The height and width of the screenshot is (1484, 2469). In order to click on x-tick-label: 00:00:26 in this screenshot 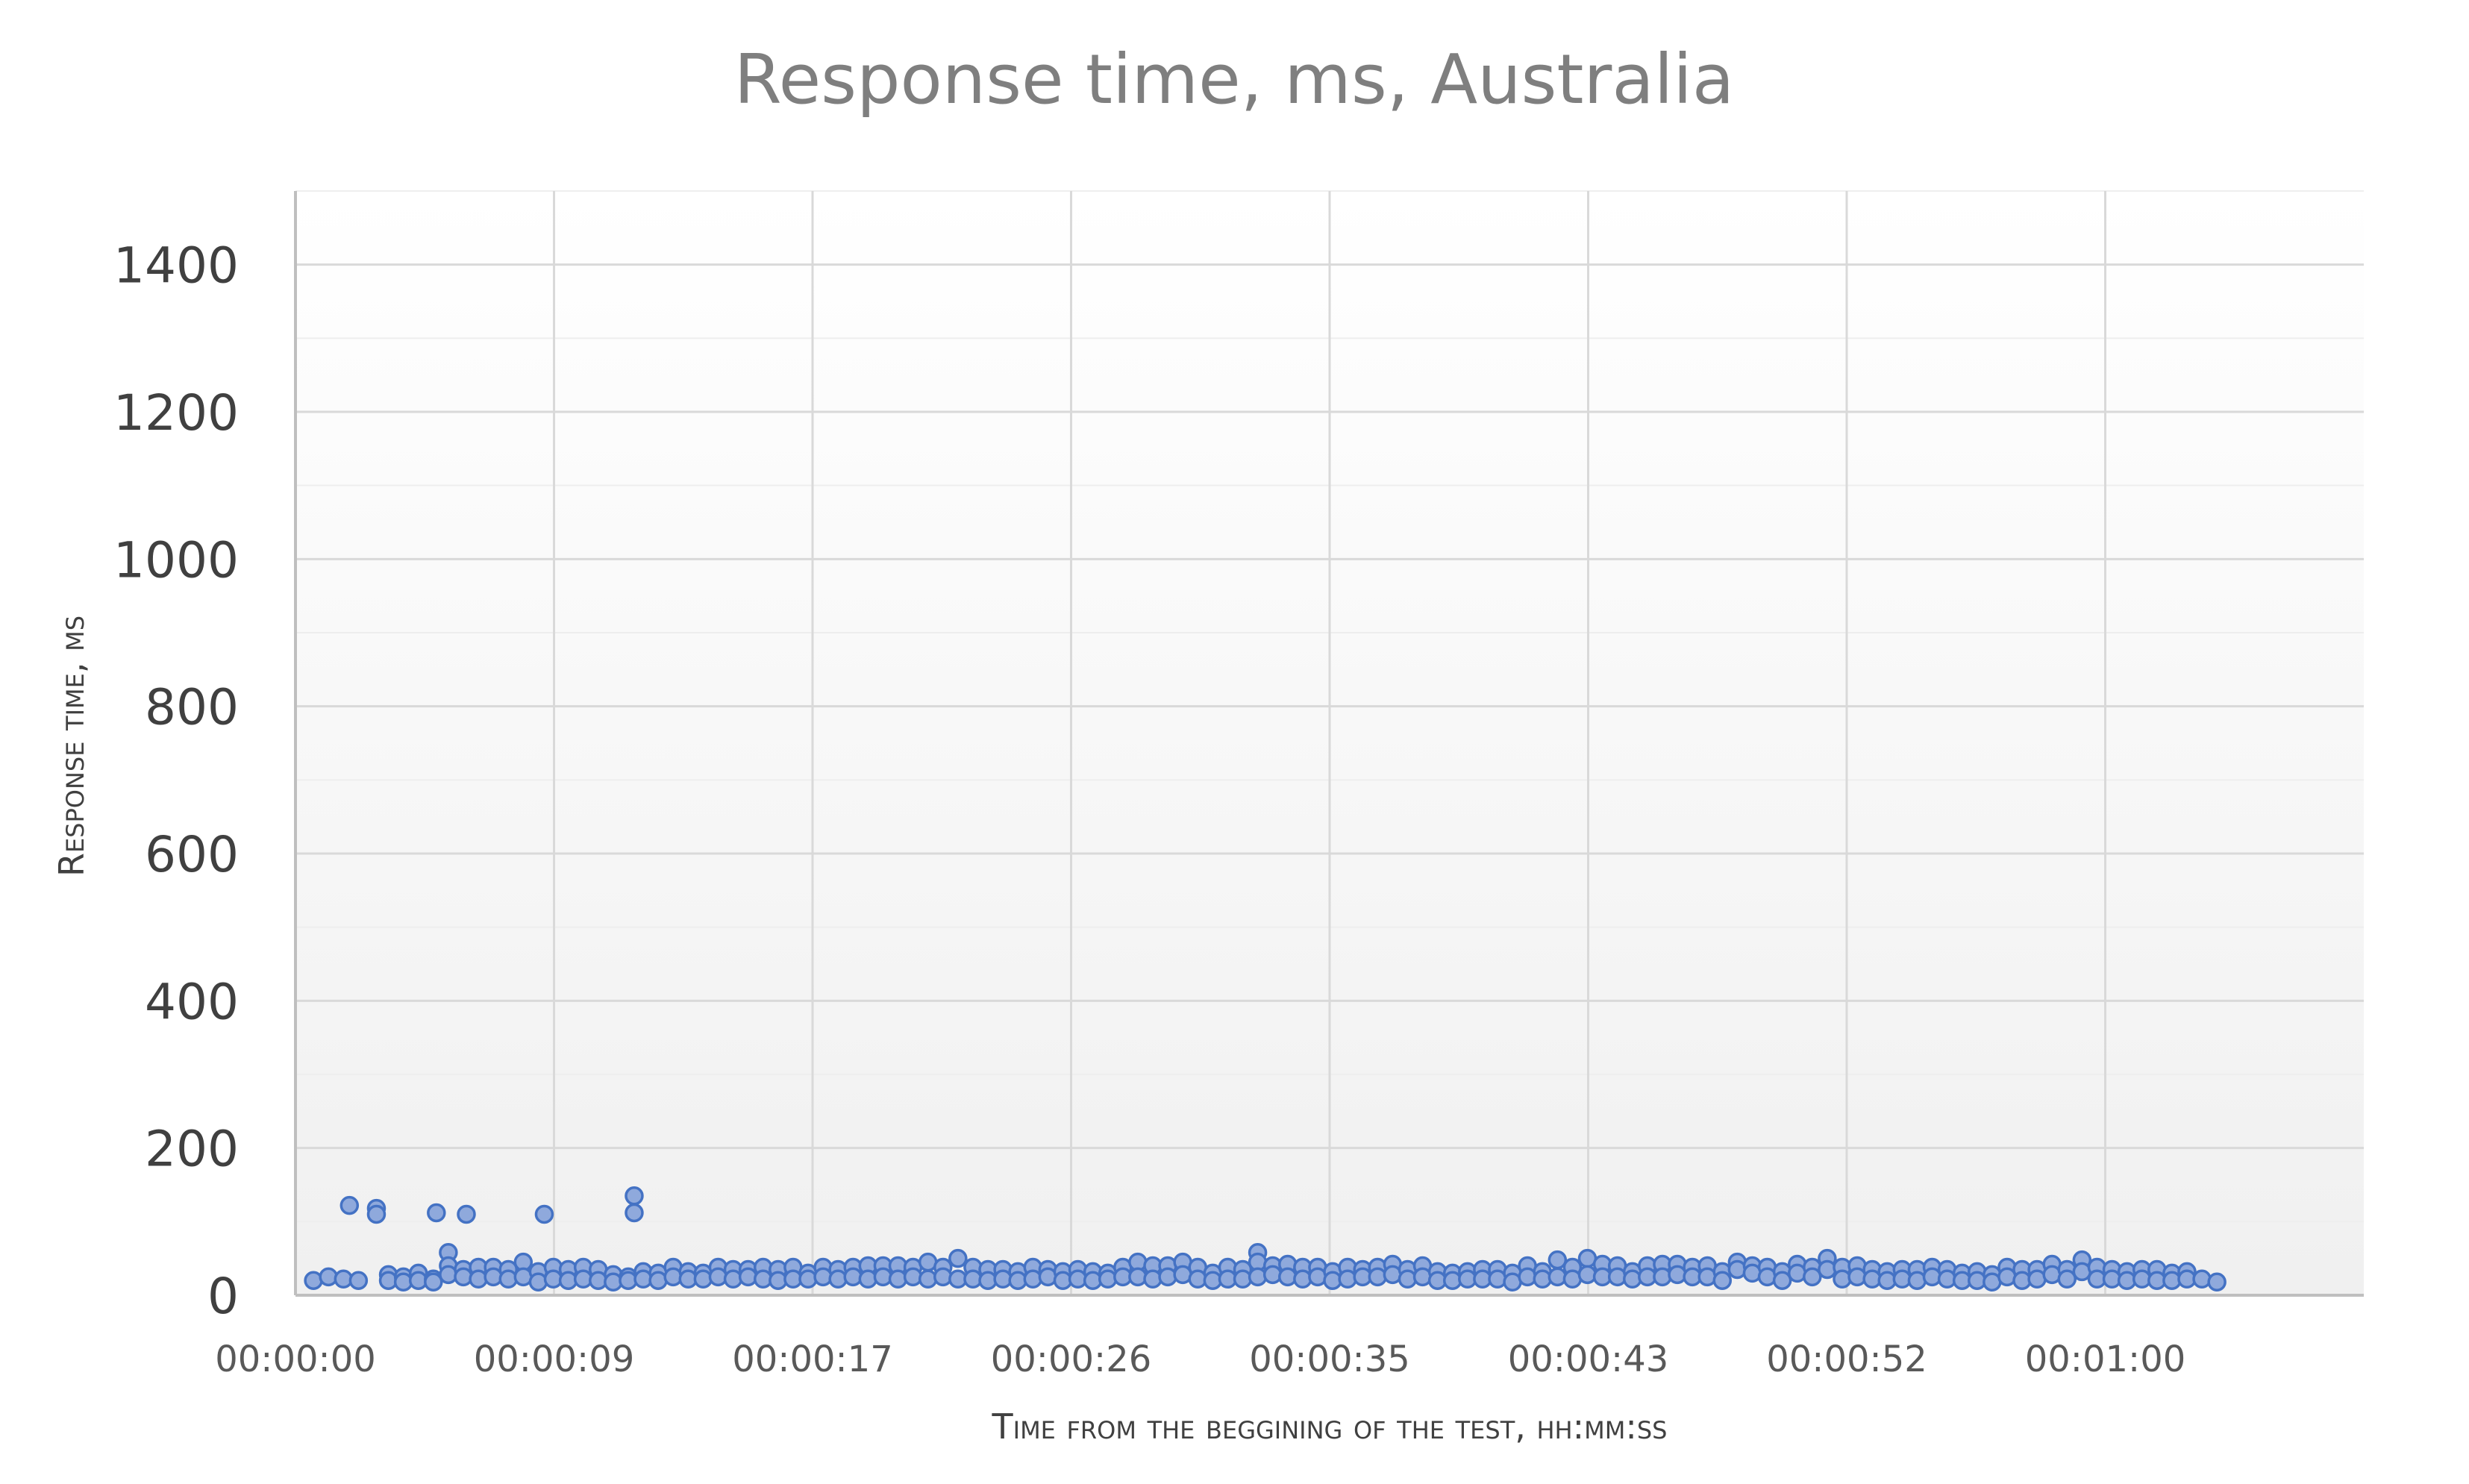, I will do `click(1071, 1359)`.